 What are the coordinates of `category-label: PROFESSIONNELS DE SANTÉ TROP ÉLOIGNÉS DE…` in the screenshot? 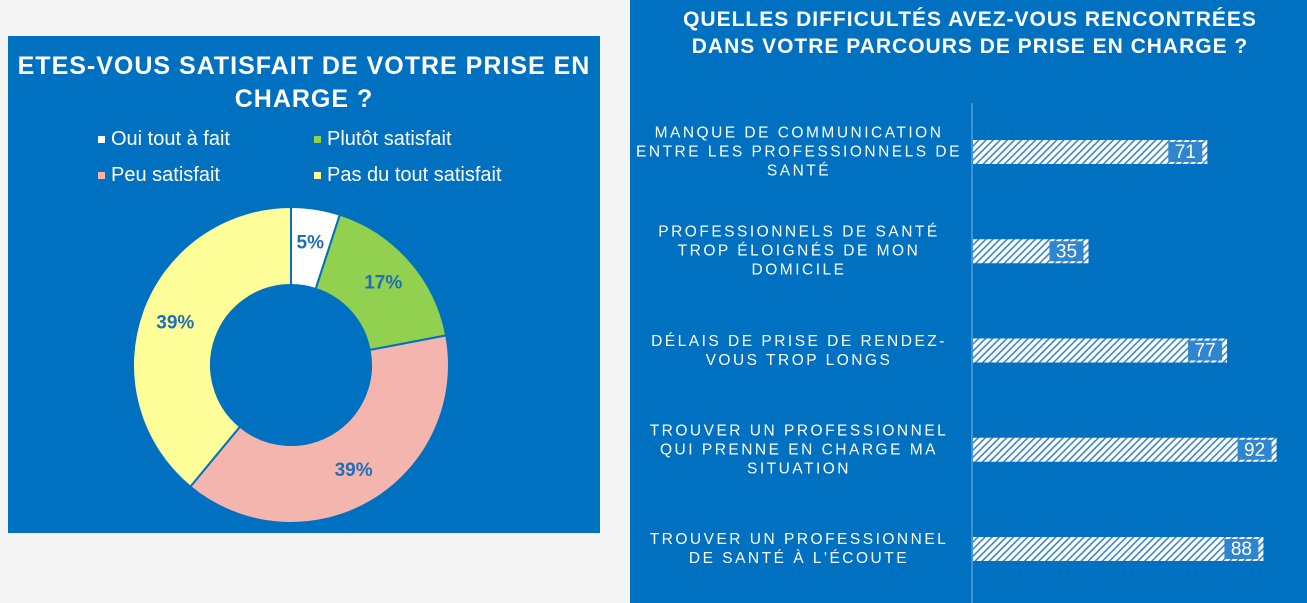 It's located at (799, 251).